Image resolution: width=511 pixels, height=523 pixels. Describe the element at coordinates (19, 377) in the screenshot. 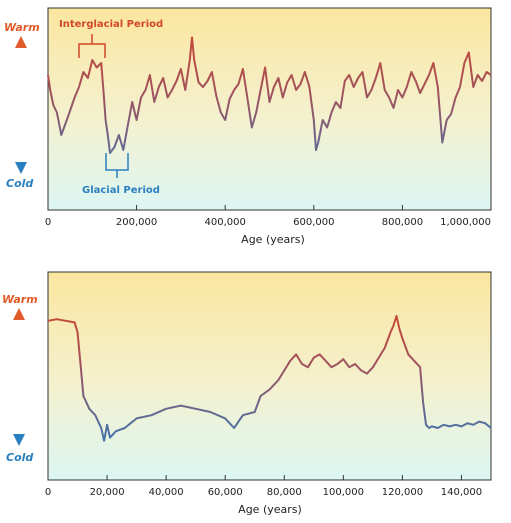

I see `chart-2-warm-cold-arrow` at that location.